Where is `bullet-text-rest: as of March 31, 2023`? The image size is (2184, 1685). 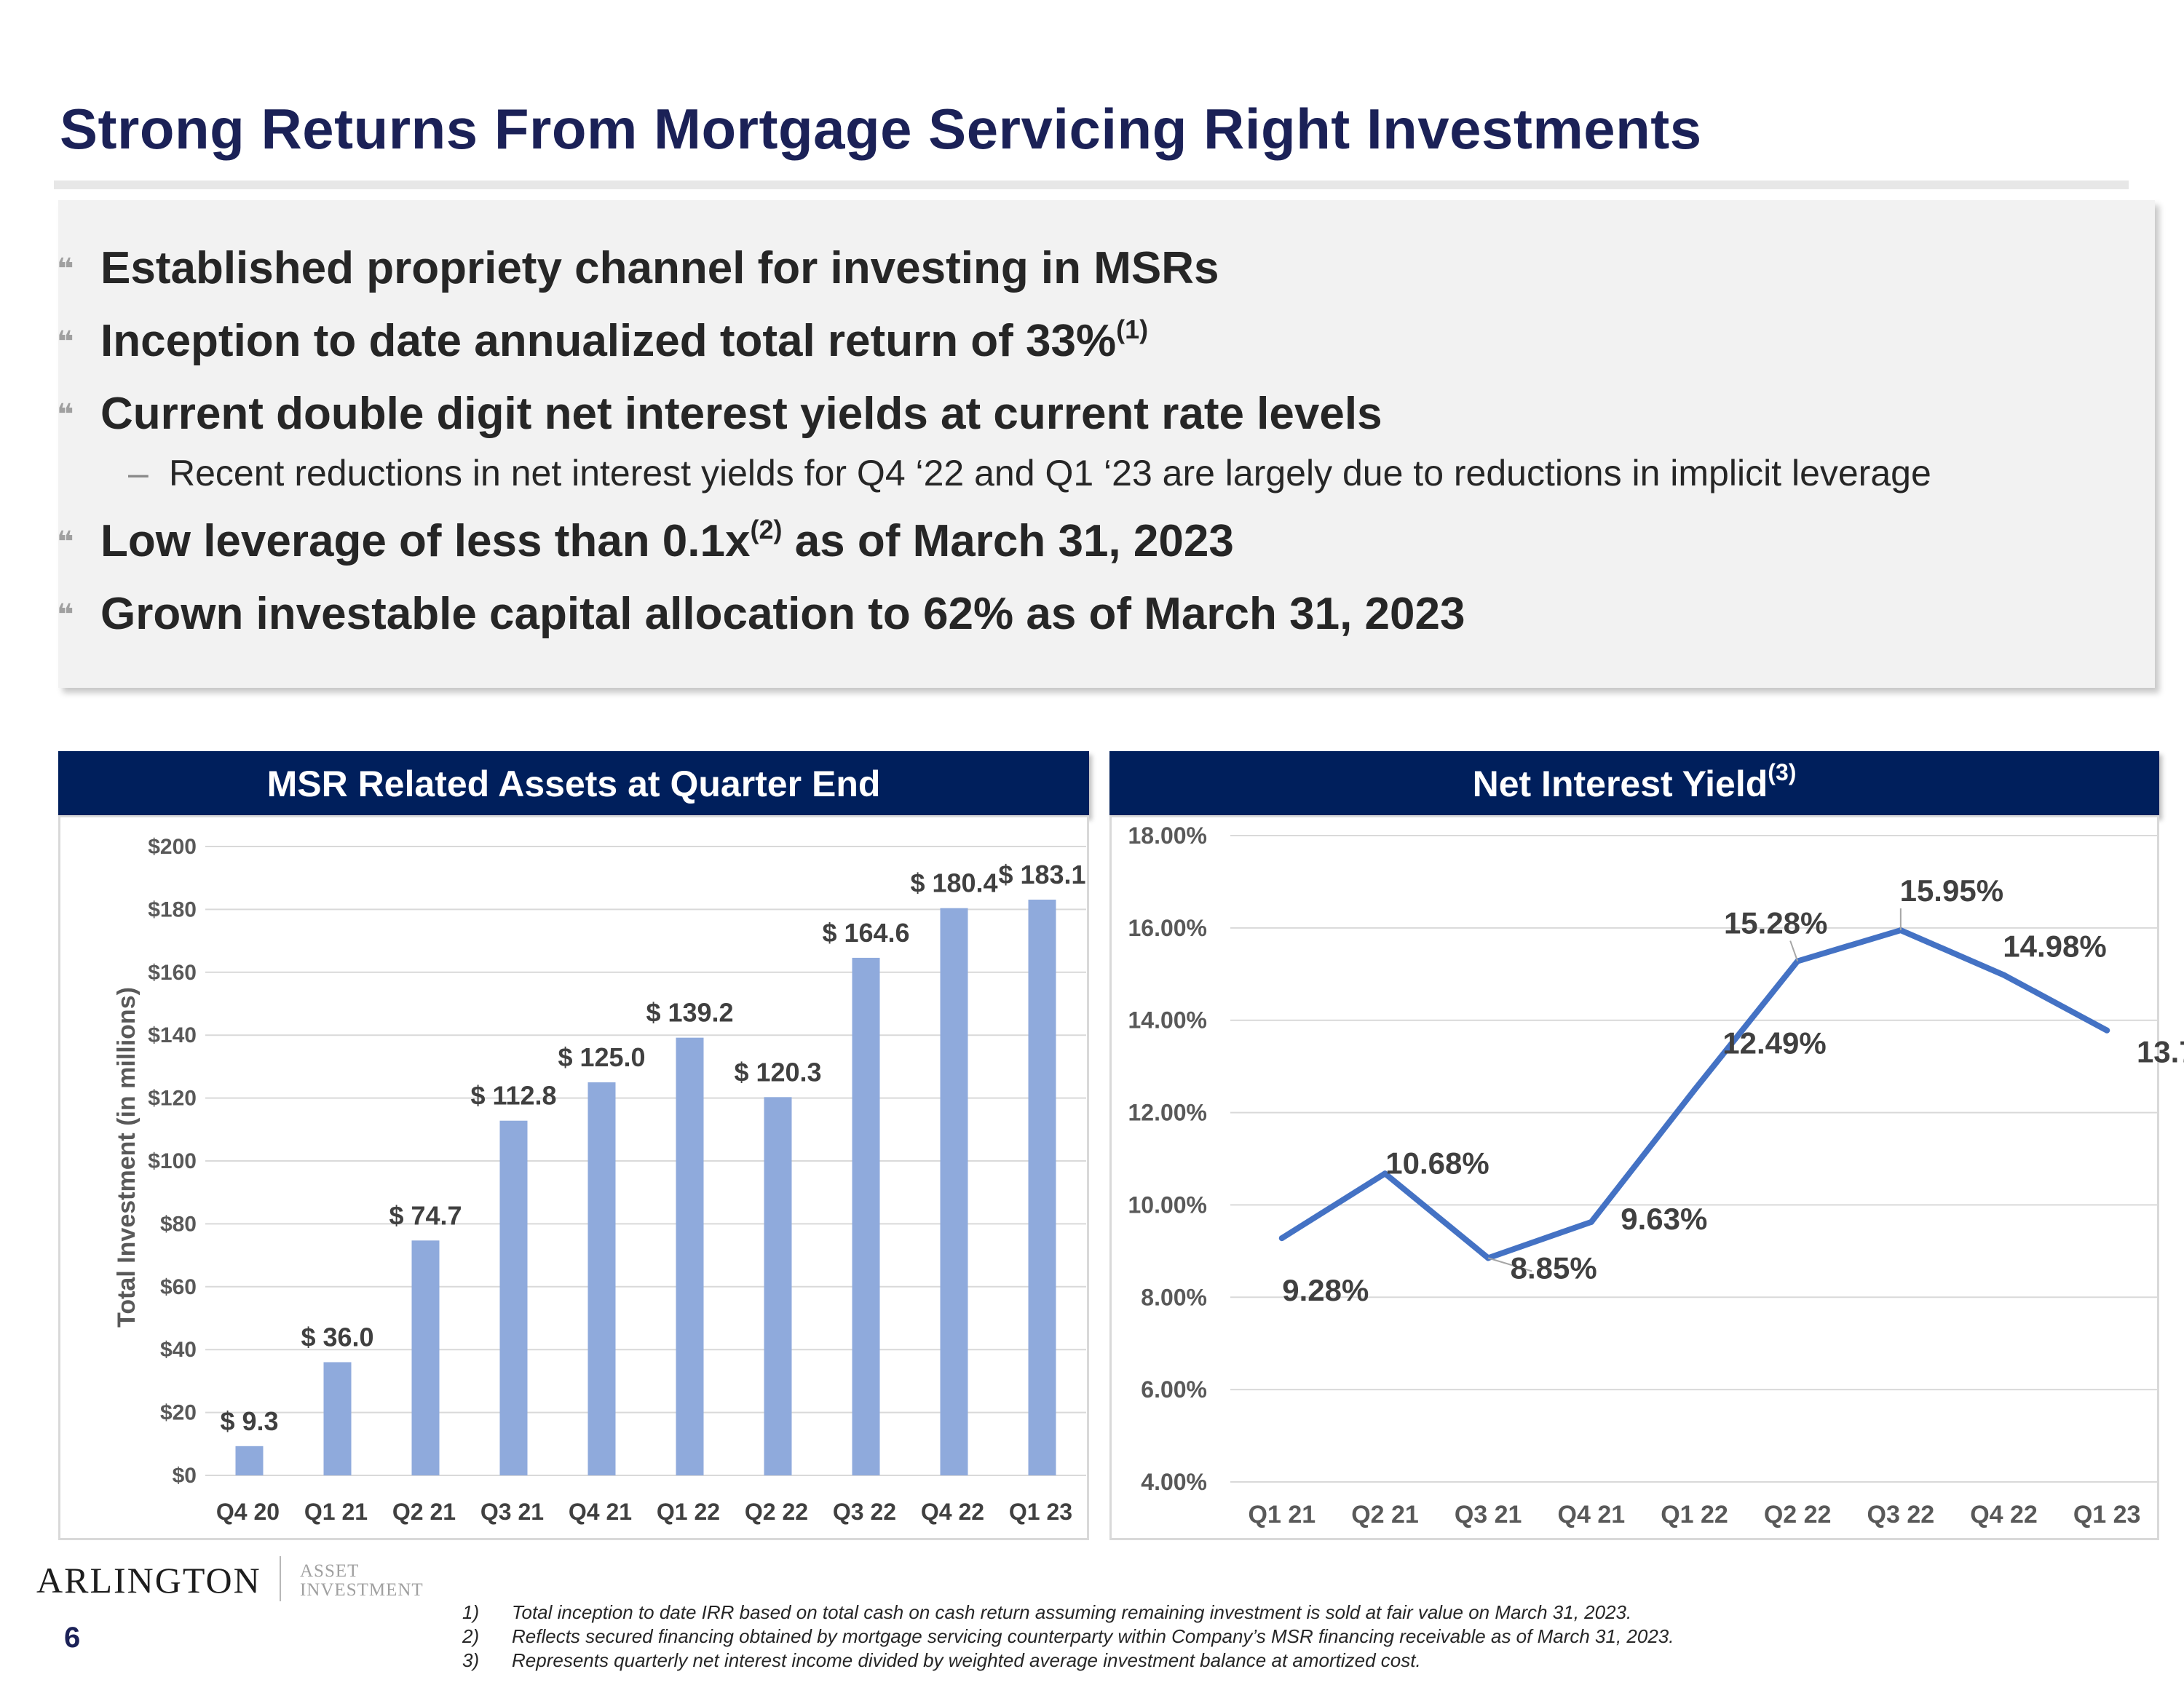 bullet-text-rest: as of March 31, 2023 is located at coordinates (1008, 541).